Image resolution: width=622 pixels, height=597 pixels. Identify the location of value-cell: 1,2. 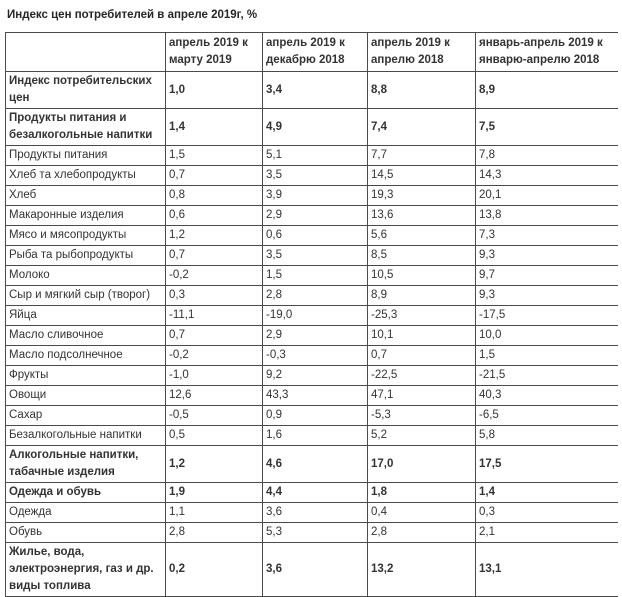
(214, 235).